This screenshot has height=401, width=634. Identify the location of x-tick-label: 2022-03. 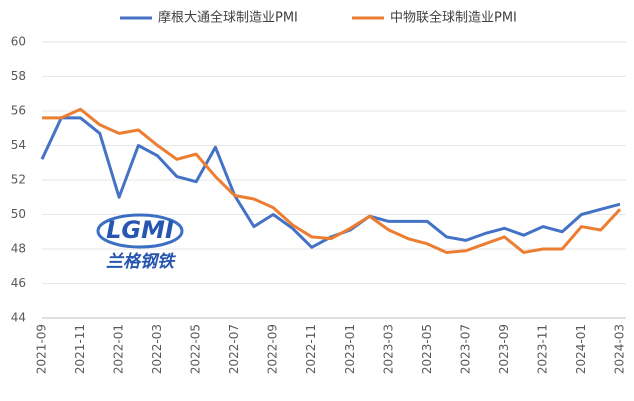
(157, 349).